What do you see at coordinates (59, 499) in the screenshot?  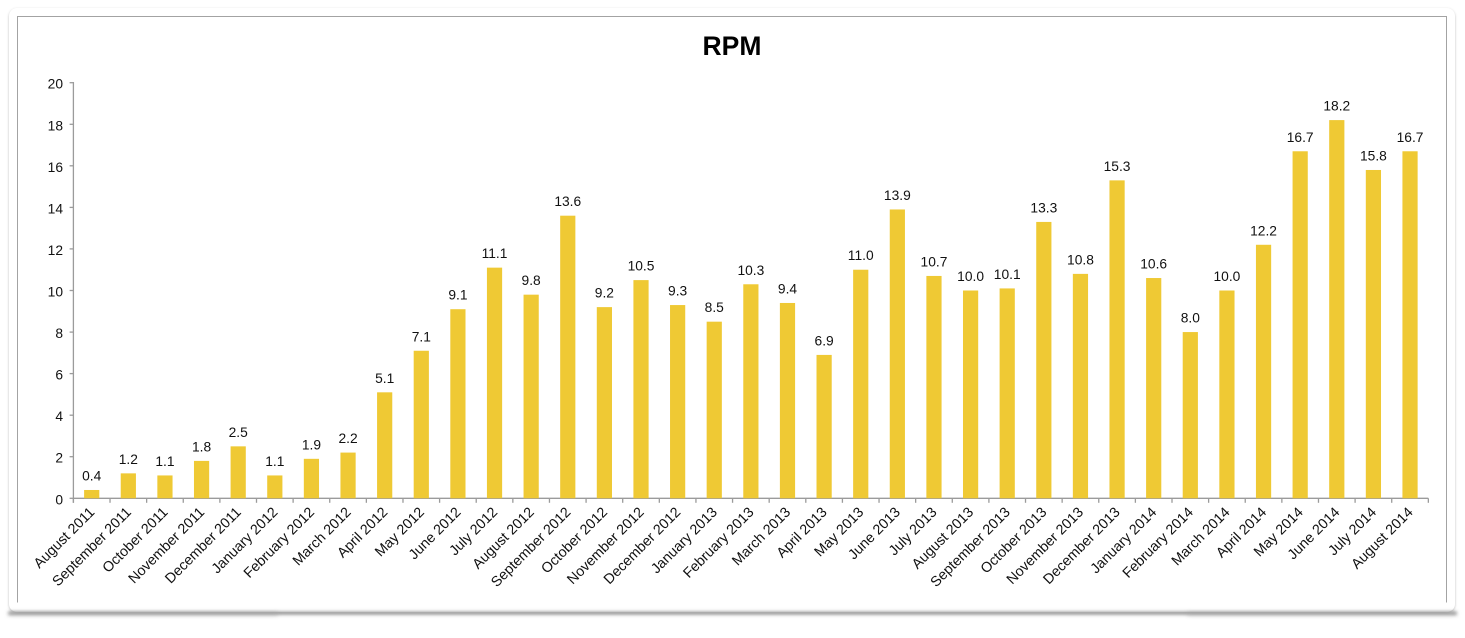 I see `svg-text: 0` at bounding box center [59, 499].